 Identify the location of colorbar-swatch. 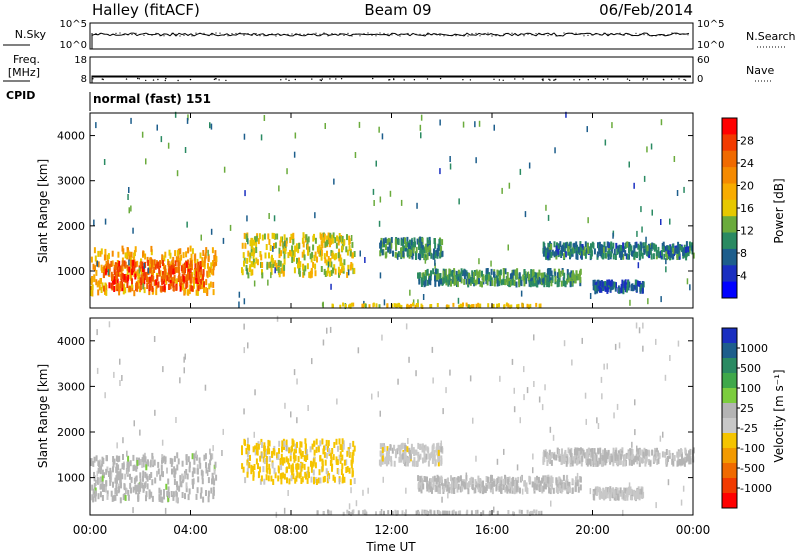
(729, 471).